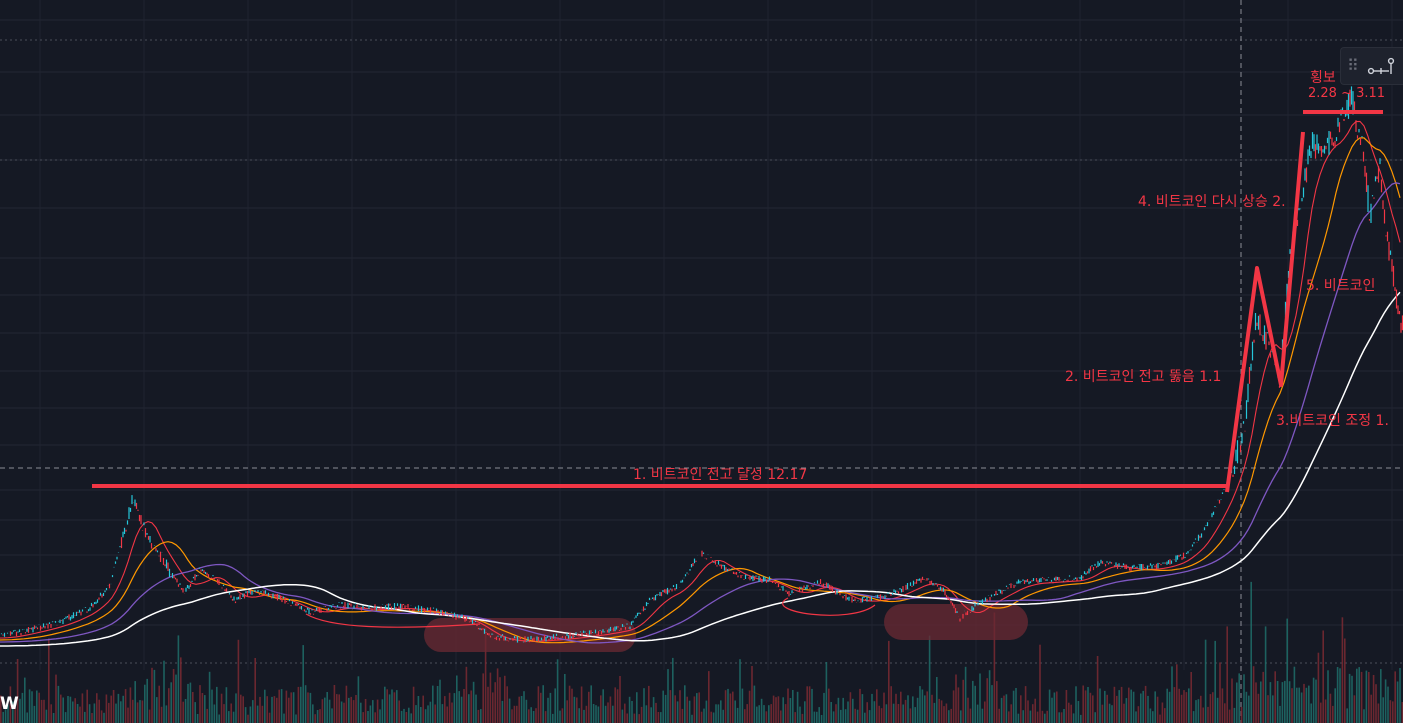 The height and width of the screenshot is (723, 1403). What do you see at coordinates (1143, 377) in the screenshot?
I see `annotation-ath-broken: 2. 비트코인 전고 뚫음 1.1` at bounding box center [1143, 377].